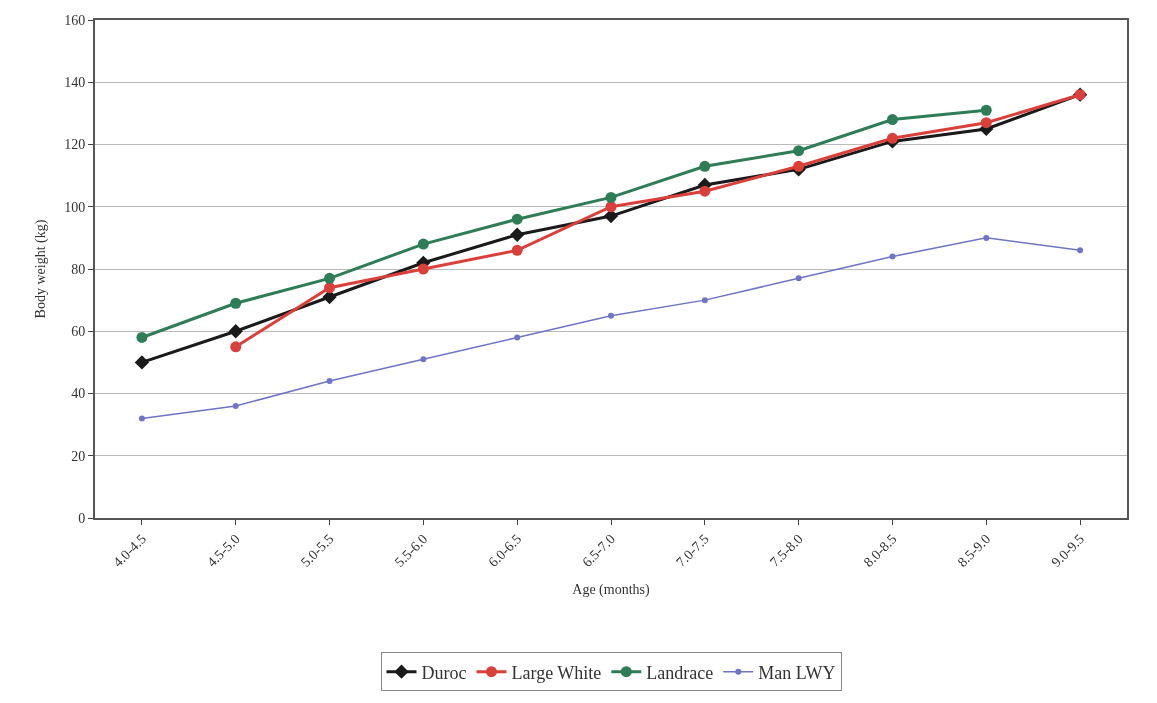  What do you see at coordinates (78, 456) in the screenshot?
I see `y-tick-label: 20` at bounding box center [78, 456].